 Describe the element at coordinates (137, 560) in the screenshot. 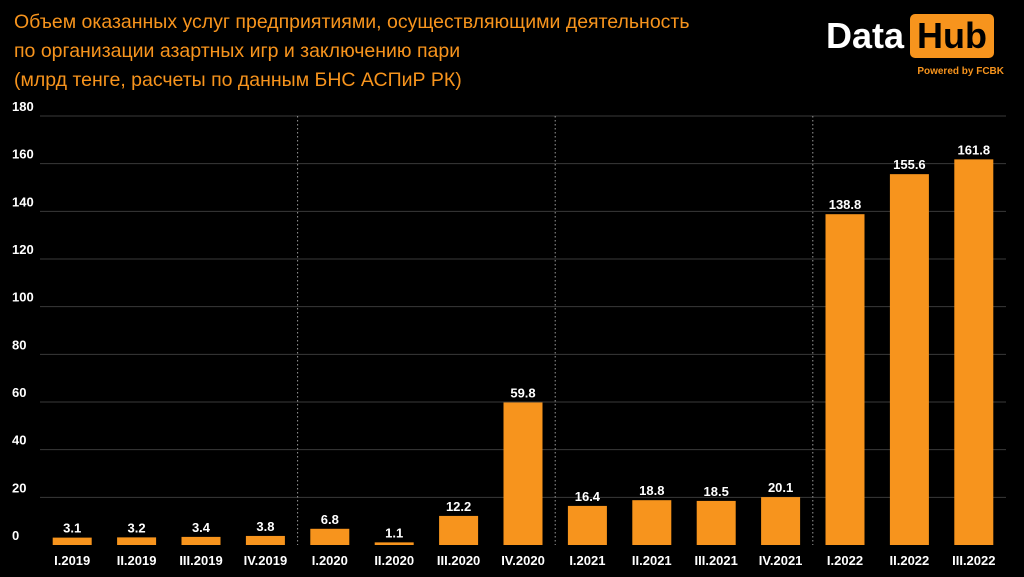

I see `x-category-label: II.2019` at that location.